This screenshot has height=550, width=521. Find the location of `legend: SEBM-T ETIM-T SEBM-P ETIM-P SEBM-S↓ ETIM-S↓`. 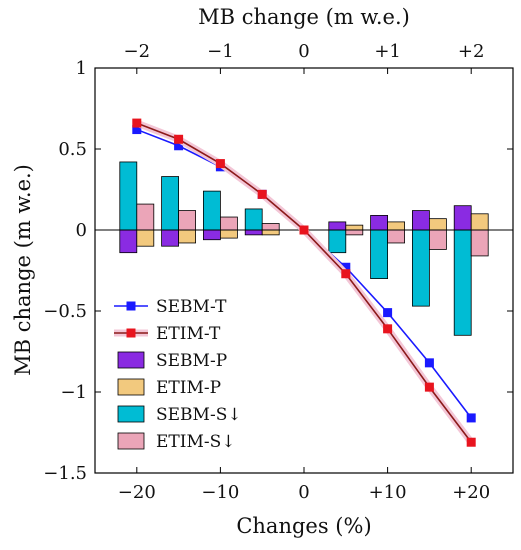

legend: SEBM-T ETIM-T SEBM-P ETIM-P SEBM-S↓ ETIM-S↓ is located at coordinates (178, 374).